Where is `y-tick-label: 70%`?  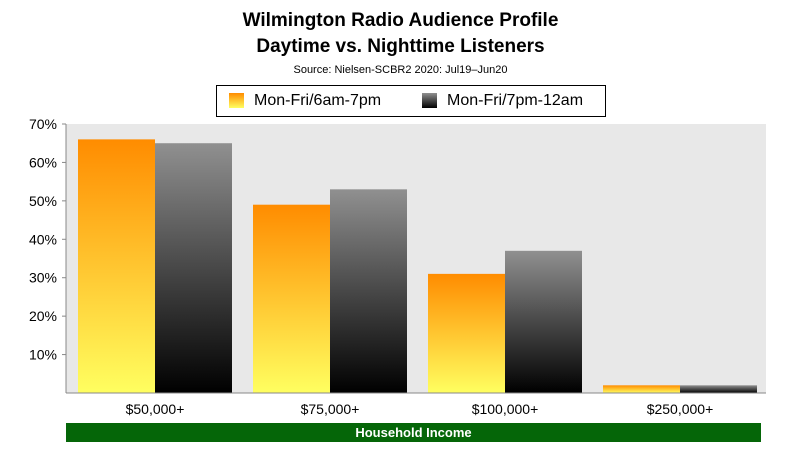 y-tick-label: 70% is located at coordinates (43, 124).